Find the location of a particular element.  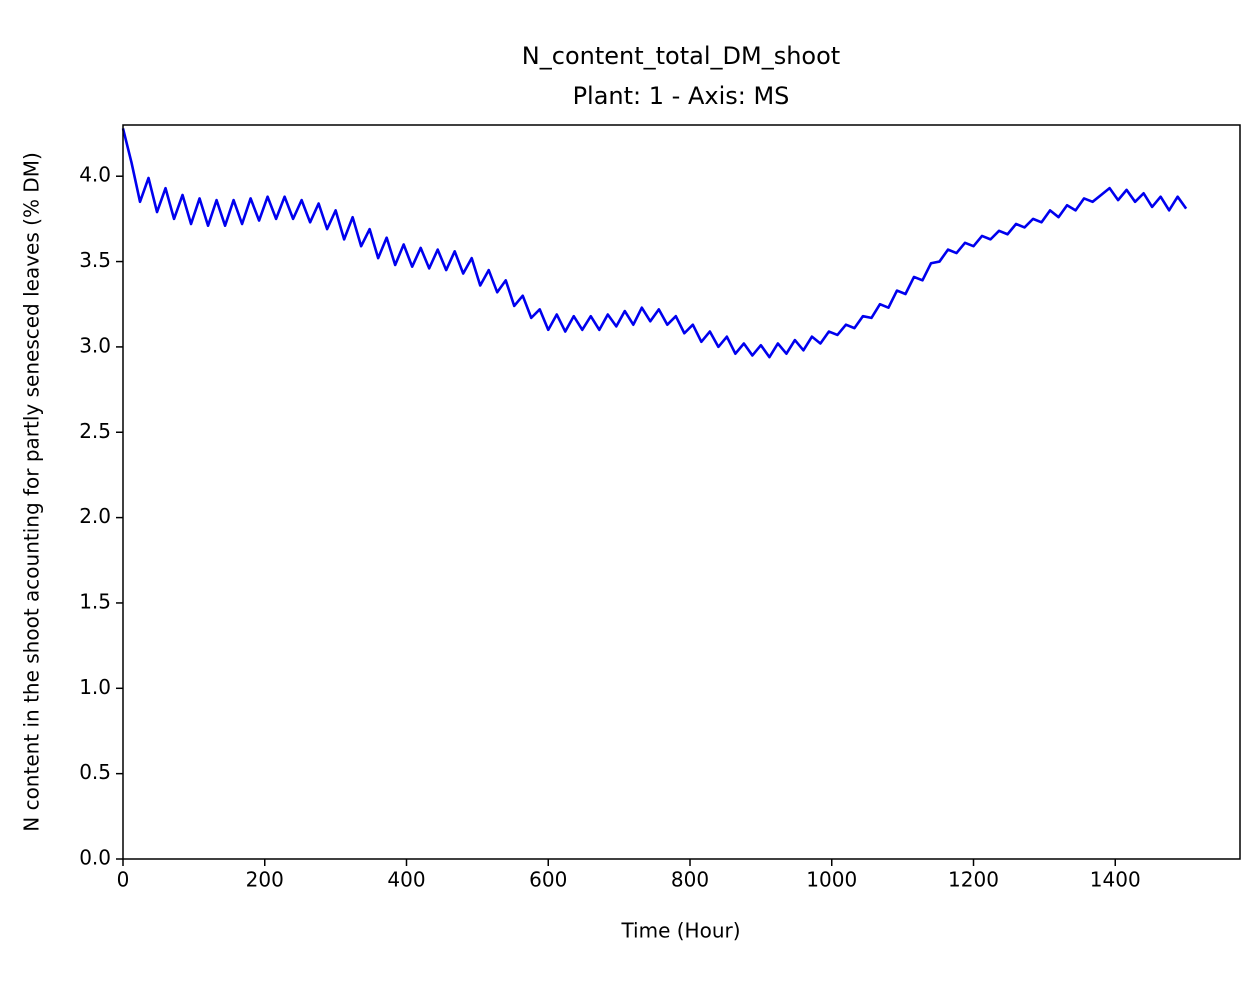

y-tick-label: 4.0 is located at coordinates (95, 175).